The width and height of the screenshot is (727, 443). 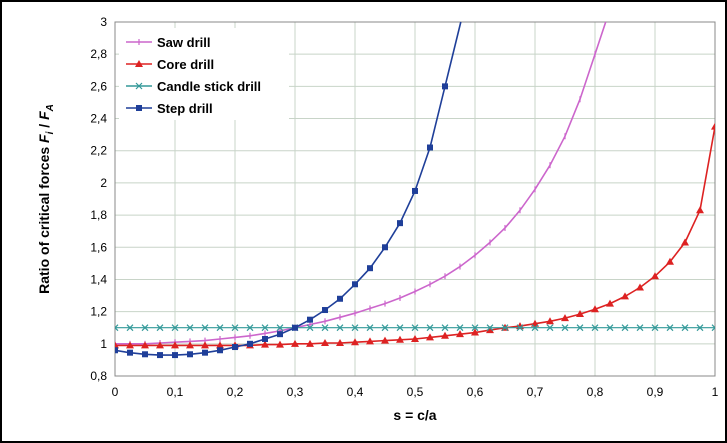 What do you see at coordinates (98, 376) in the screenshot?
I see `y-tick-label: 0,8` at bounding box center [98, 376].